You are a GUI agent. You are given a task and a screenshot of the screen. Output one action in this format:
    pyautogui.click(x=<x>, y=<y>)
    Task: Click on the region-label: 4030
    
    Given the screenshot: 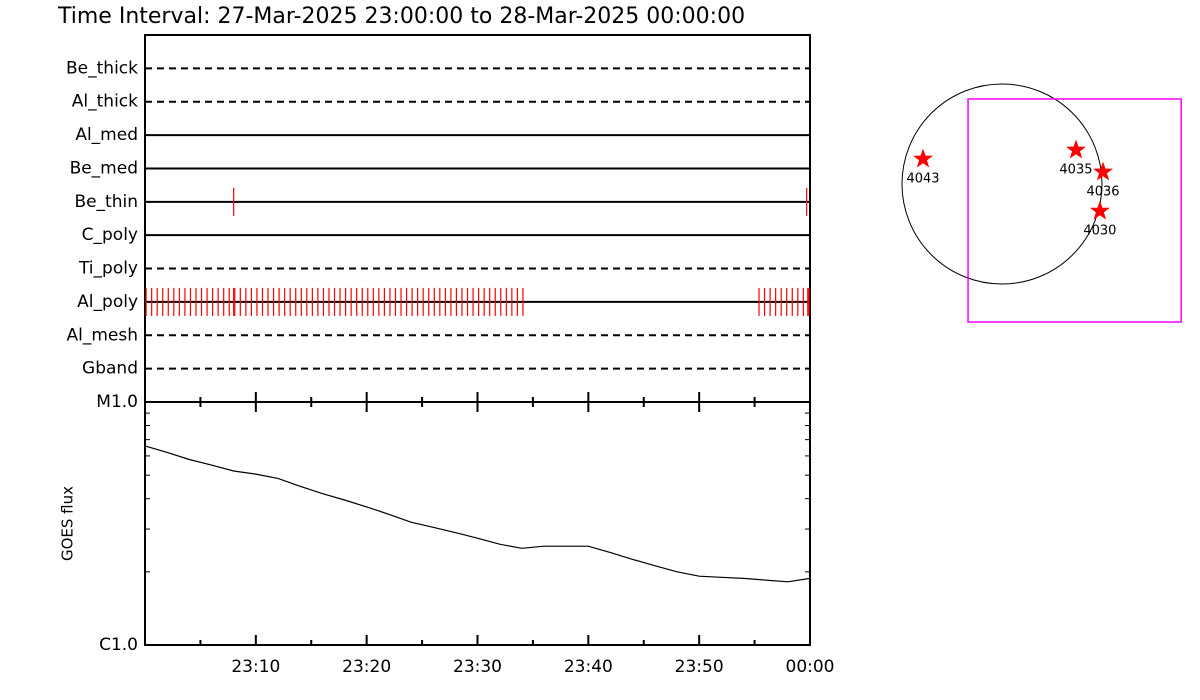 What is the action you would take?
    pyautogui.click(x=1099, y=231)
    